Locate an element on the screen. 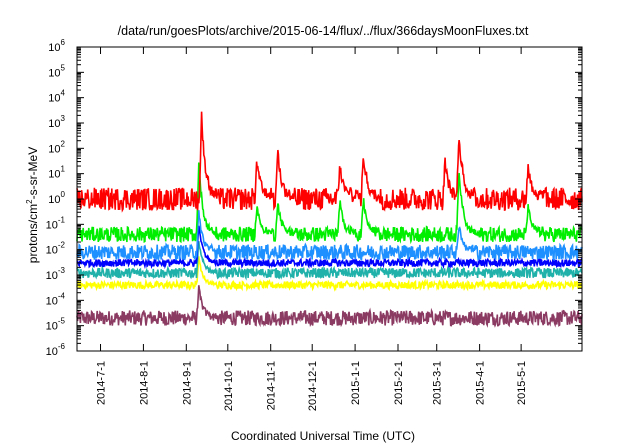 Image resolution: width=640 pixels, height=448 pixels. y-tick-exponent: -2 is located at coordinates (62, 245).